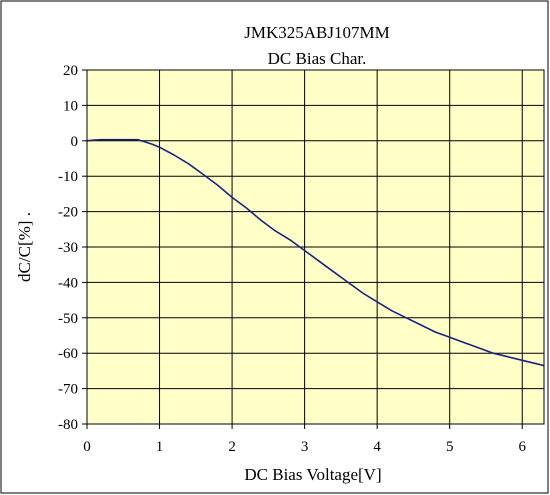  I want to click on y-tick-label: -60, so click(68, 354).